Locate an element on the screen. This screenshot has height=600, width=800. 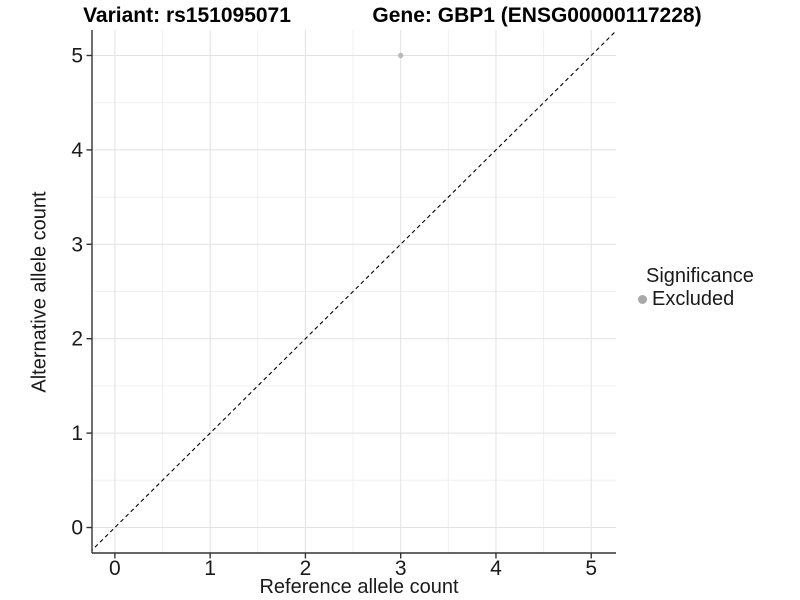
data-point-excluded is located at coordinates (400, 55).